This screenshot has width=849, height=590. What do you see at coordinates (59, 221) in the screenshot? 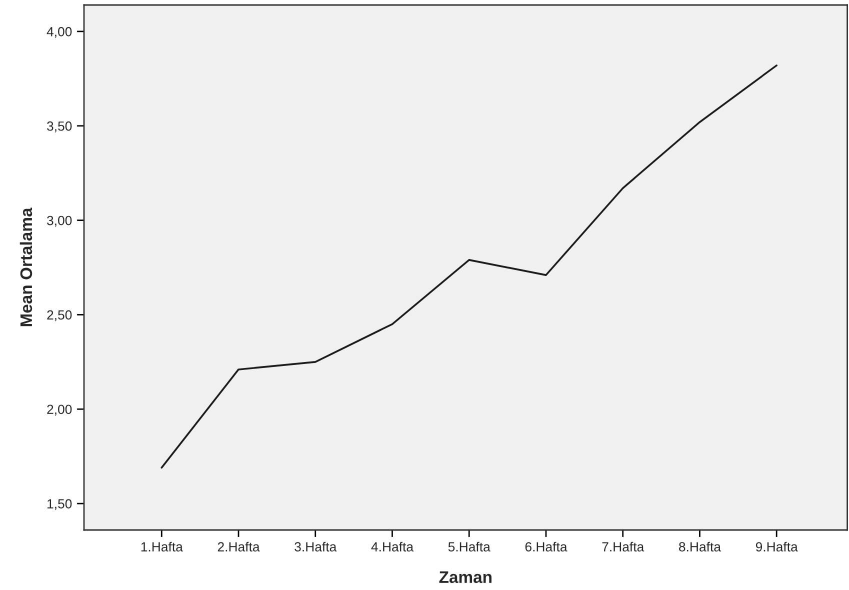
I see `y-tick-label: 3,00` at bounding box center [59, 221].